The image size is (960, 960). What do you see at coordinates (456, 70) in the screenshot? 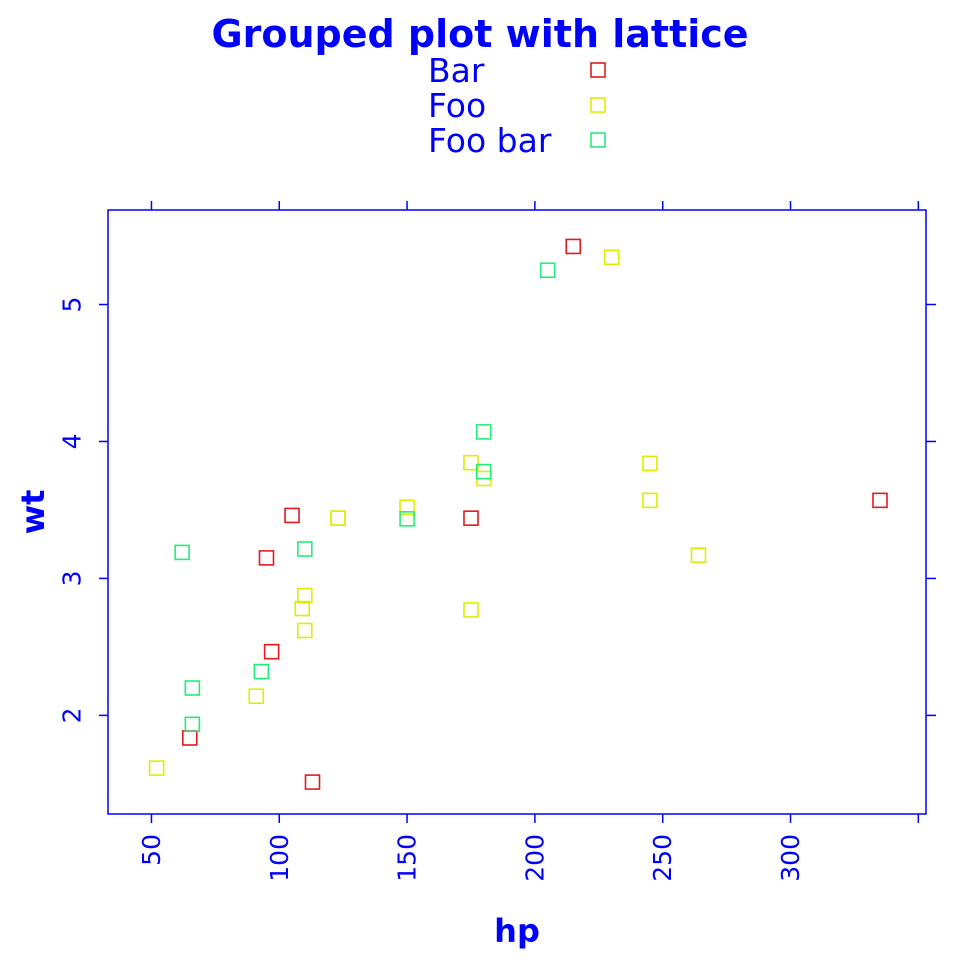
I see `legend-label: Bar` at bounding box center [456, 70].